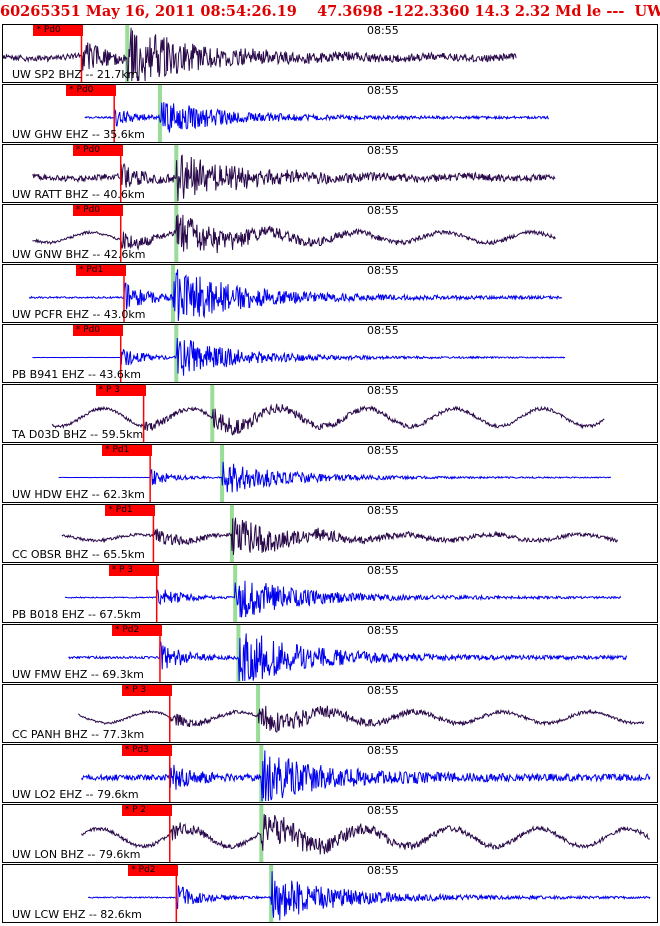 Image resolution: width=660 pixels, height=926 pixels. What do you see at coordinates (78, 134) in the screenshot?
I see `station-label: UW GHW EHZ -- 35.6km` at bounding box center [78, 134].